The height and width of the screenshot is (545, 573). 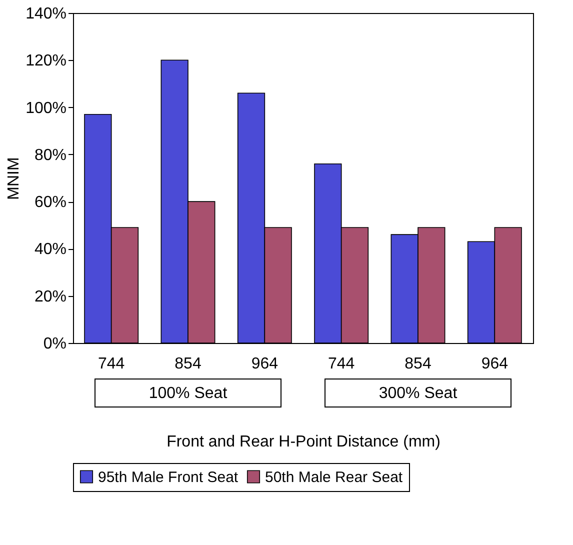 I want to click on text: 100% Seat, so click(x=188, y=393).